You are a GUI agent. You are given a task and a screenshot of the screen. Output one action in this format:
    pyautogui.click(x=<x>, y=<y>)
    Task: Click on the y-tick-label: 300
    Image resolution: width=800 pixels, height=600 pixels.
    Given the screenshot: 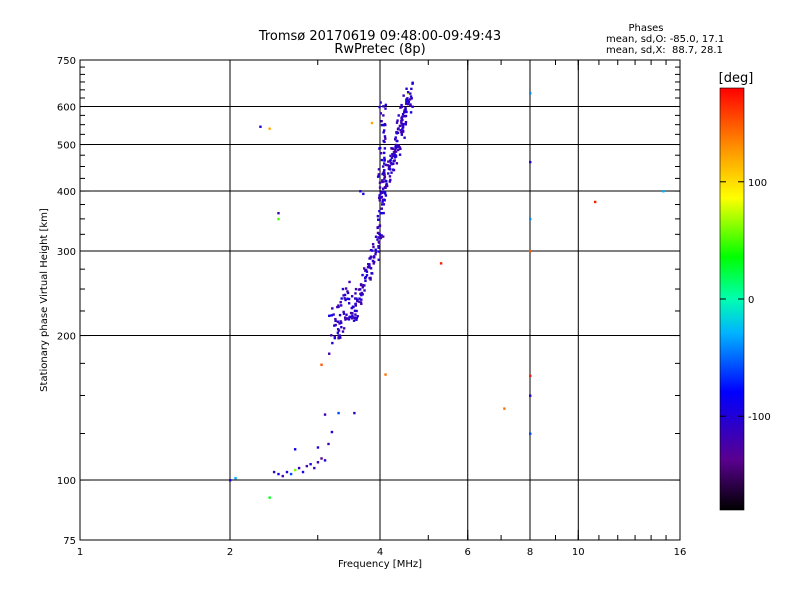 What is the action you would take?
    pyautogui.click(x=66, y=252)
    